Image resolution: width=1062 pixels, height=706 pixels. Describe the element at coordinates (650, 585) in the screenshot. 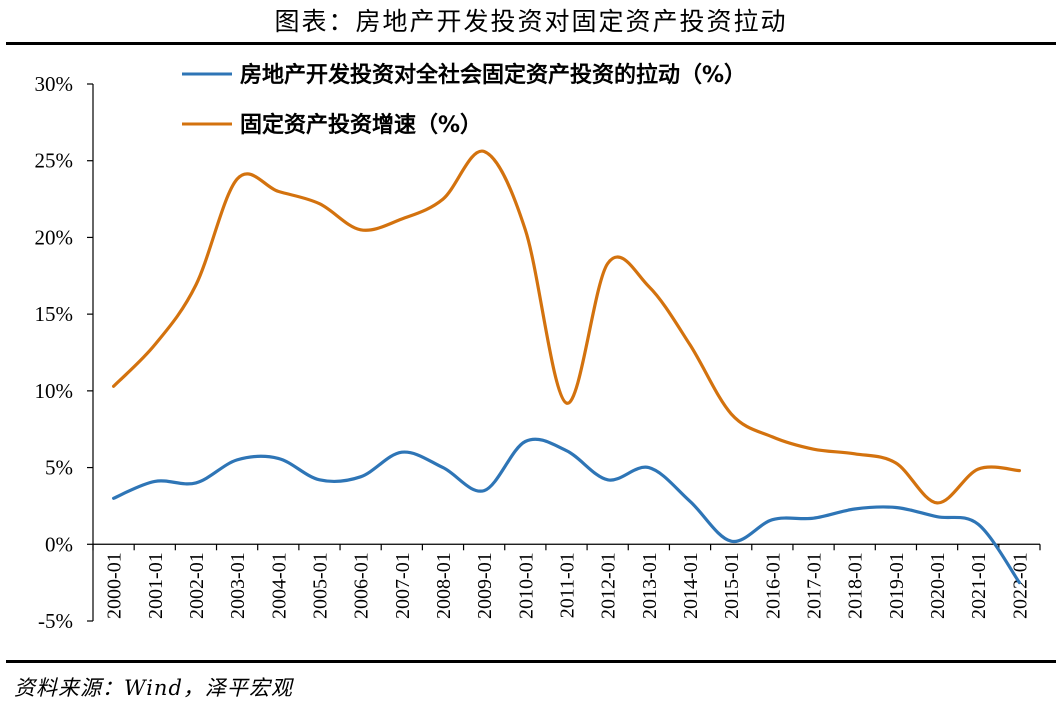

I see `x-tick-label: 2013-01` at that location.